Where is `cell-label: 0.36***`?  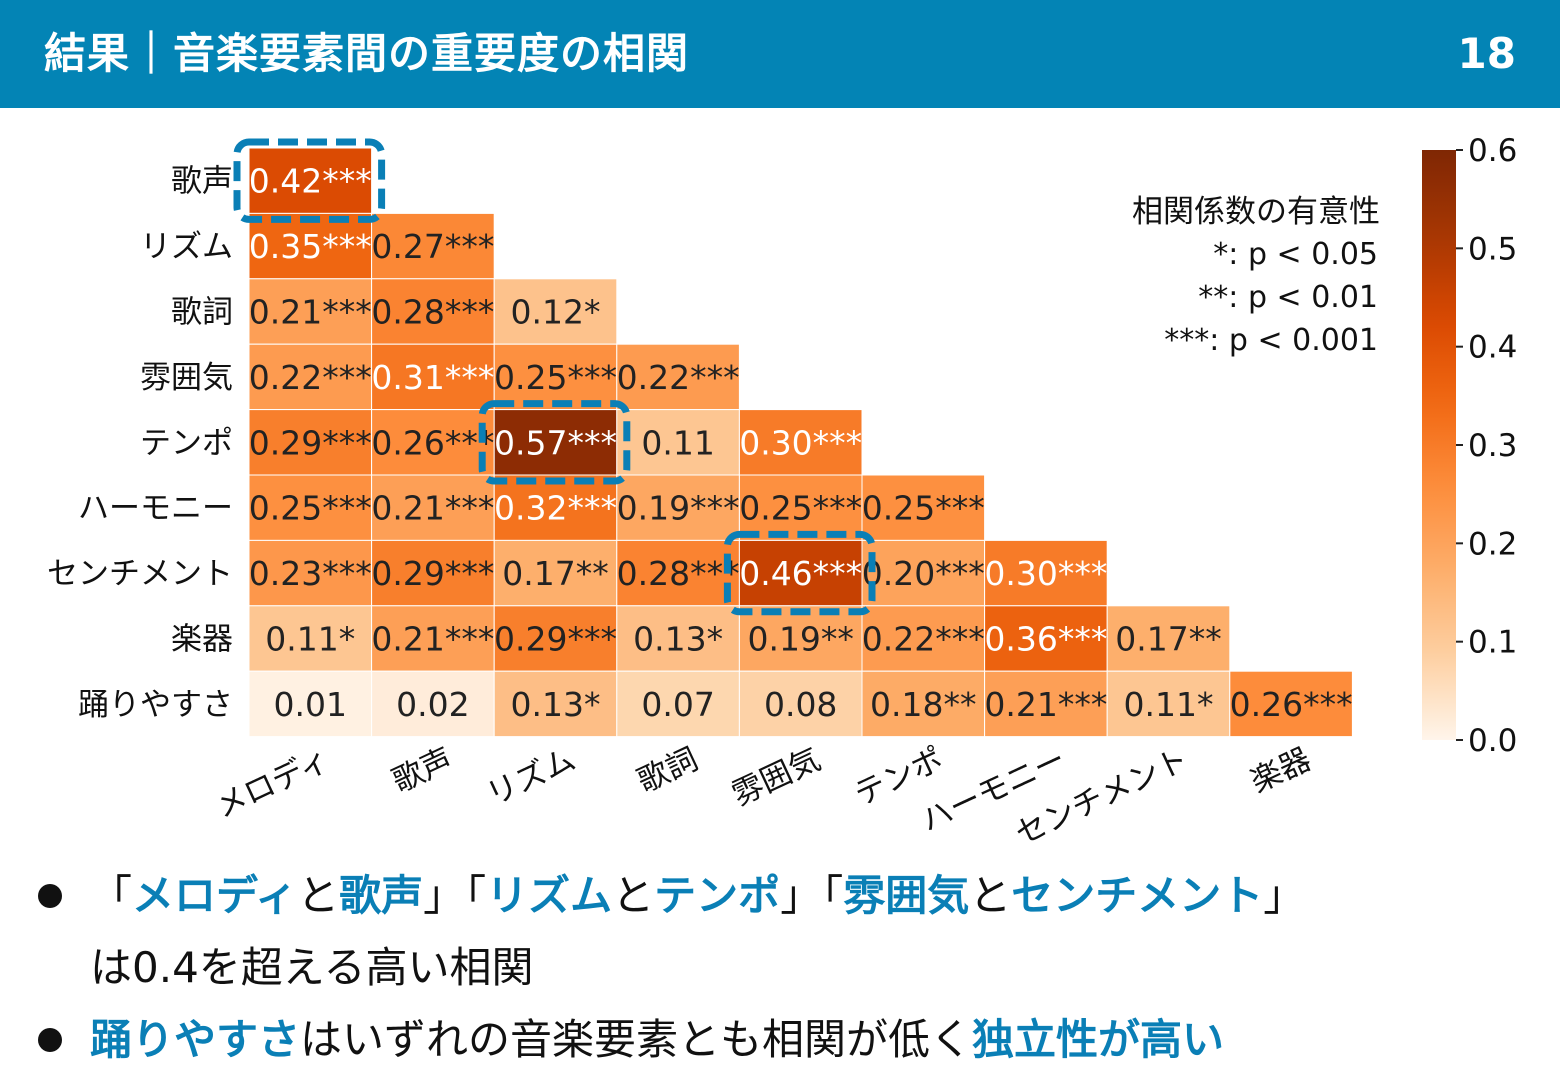
cell-label: 0.36*** is located at coordinates (1045, 639).